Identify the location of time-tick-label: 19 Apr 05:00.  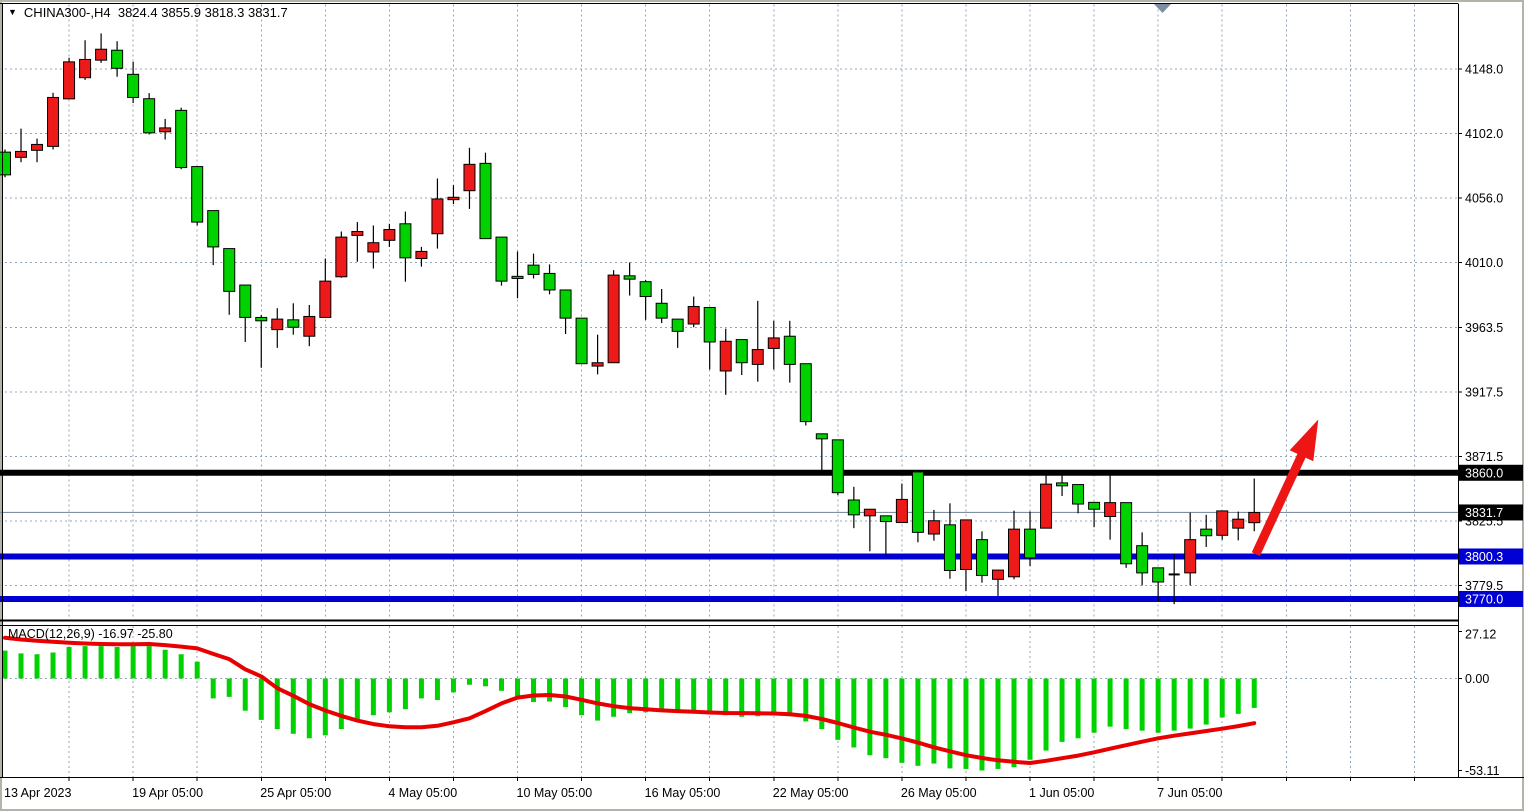
(167, 793).